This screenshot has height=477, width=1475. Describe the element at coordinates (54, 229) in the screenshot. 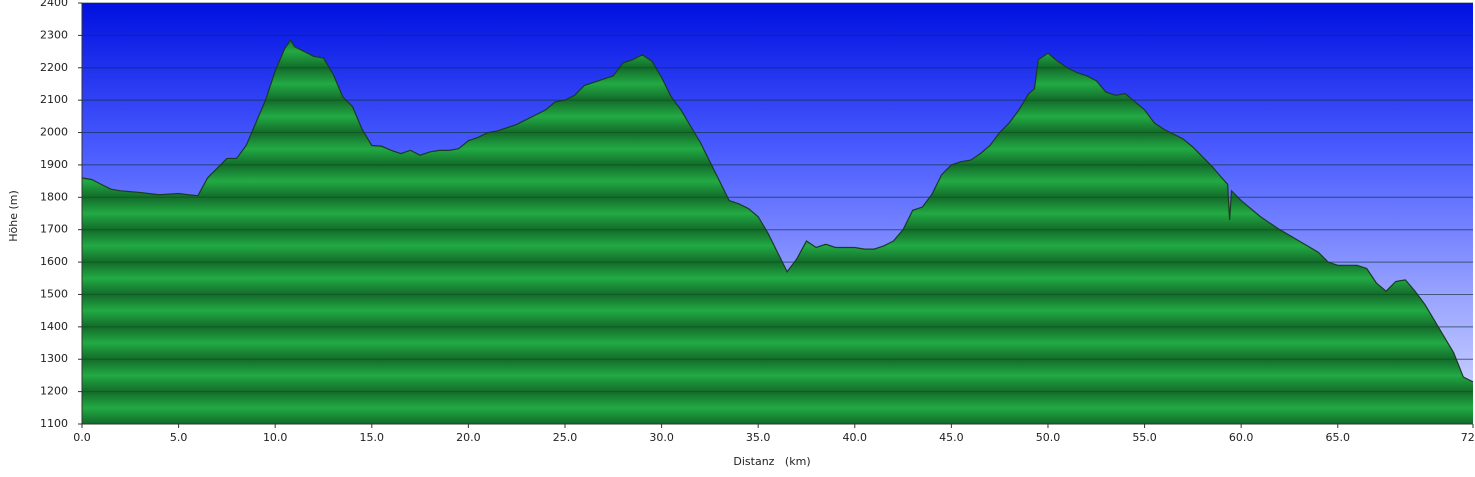

I see `y-tick-label: 1700` at that location.